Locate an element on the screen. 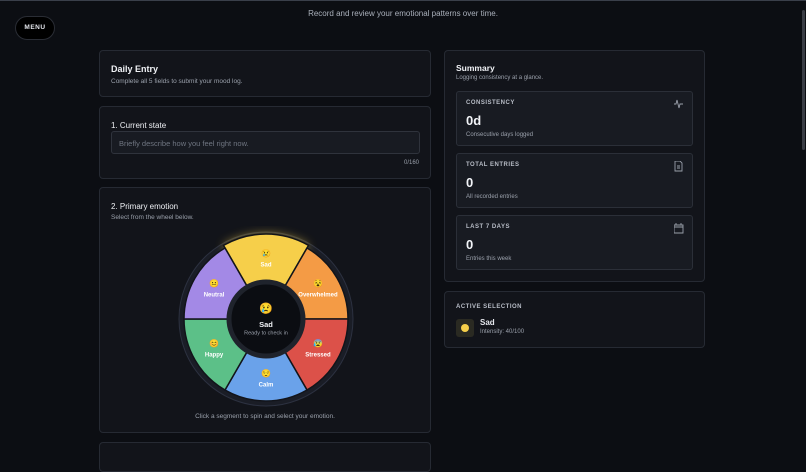  center-emoji: 😢 is located at coordinates (266, 308).